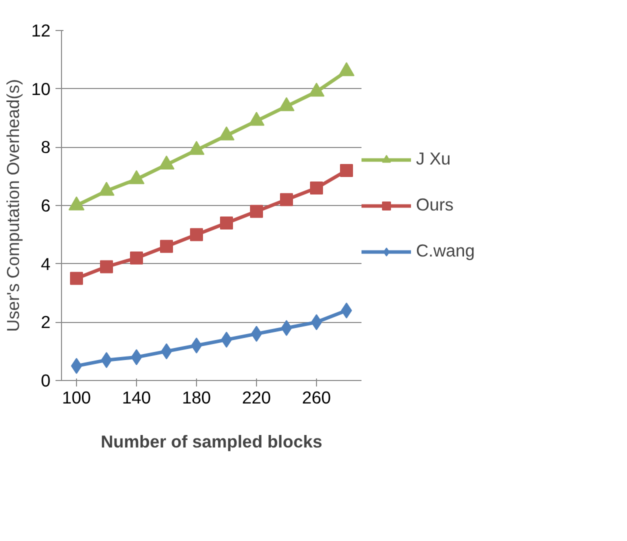 The image size is (627, 541). I want to click on y-tick-label: 2, so click(45, 322).